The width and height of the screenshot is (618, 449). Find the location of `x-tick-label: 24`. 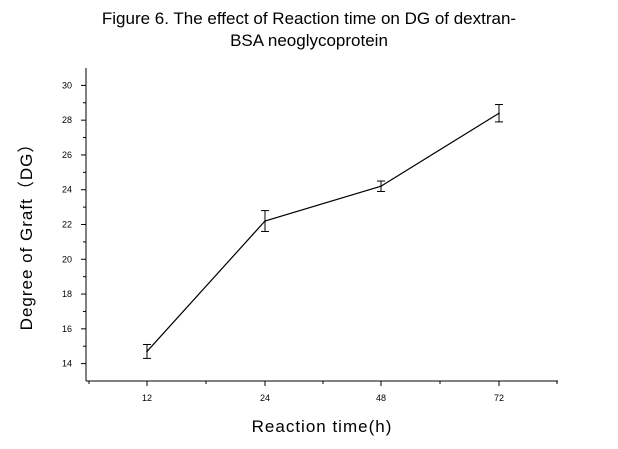

x-tick-label: 24 is located at coordinates (265, 398).